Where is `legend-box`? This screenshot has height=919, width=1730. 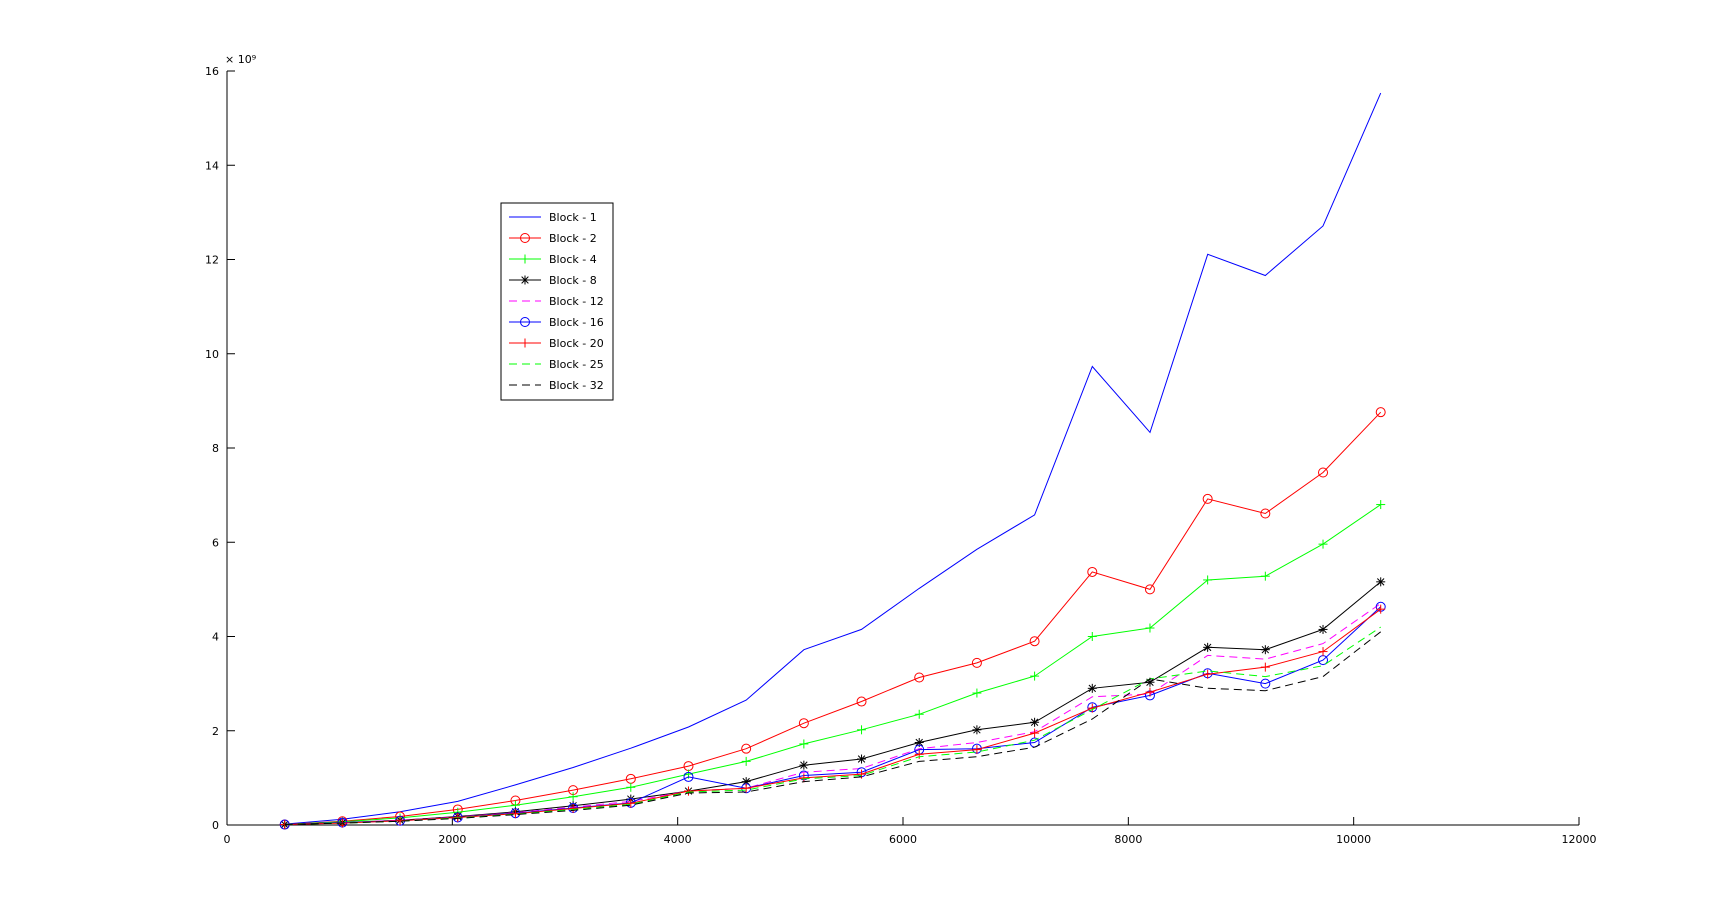 legend-box is located at coordinates (557, 301).